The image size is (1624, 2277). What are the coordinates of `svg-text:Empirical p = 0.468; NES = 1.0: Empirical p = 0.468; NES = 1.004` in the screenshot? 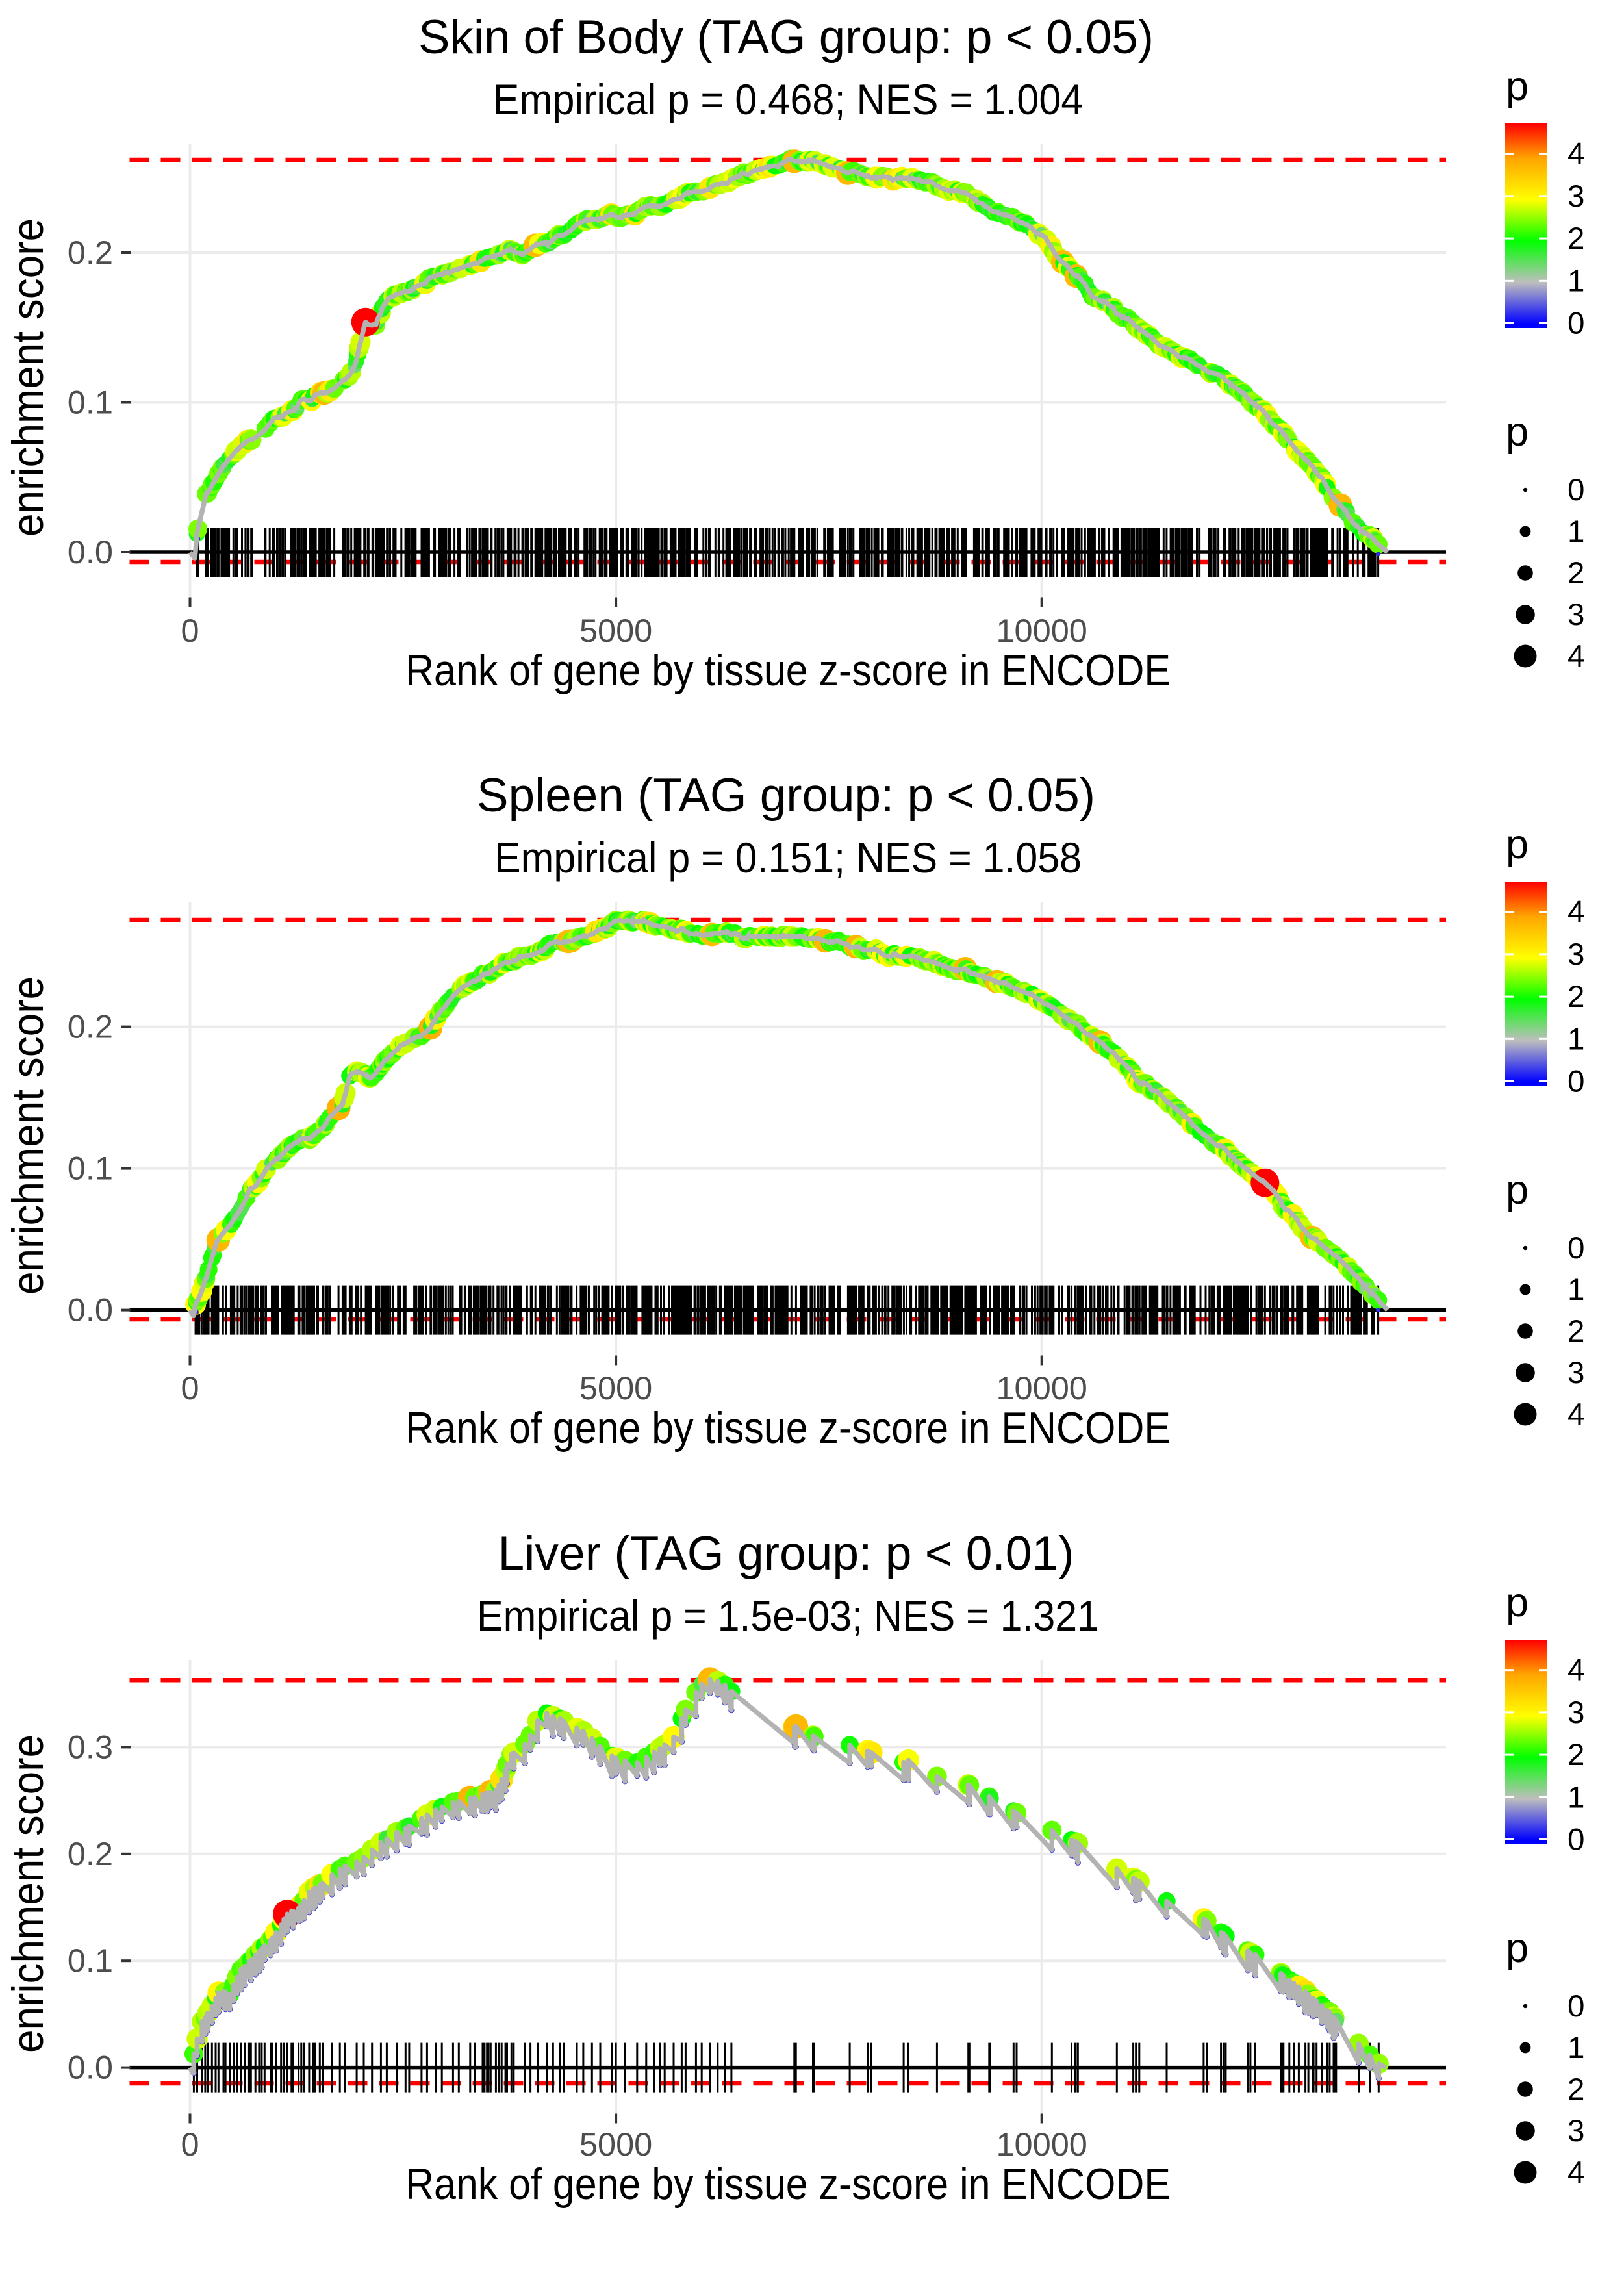 It's located at (788, 99).